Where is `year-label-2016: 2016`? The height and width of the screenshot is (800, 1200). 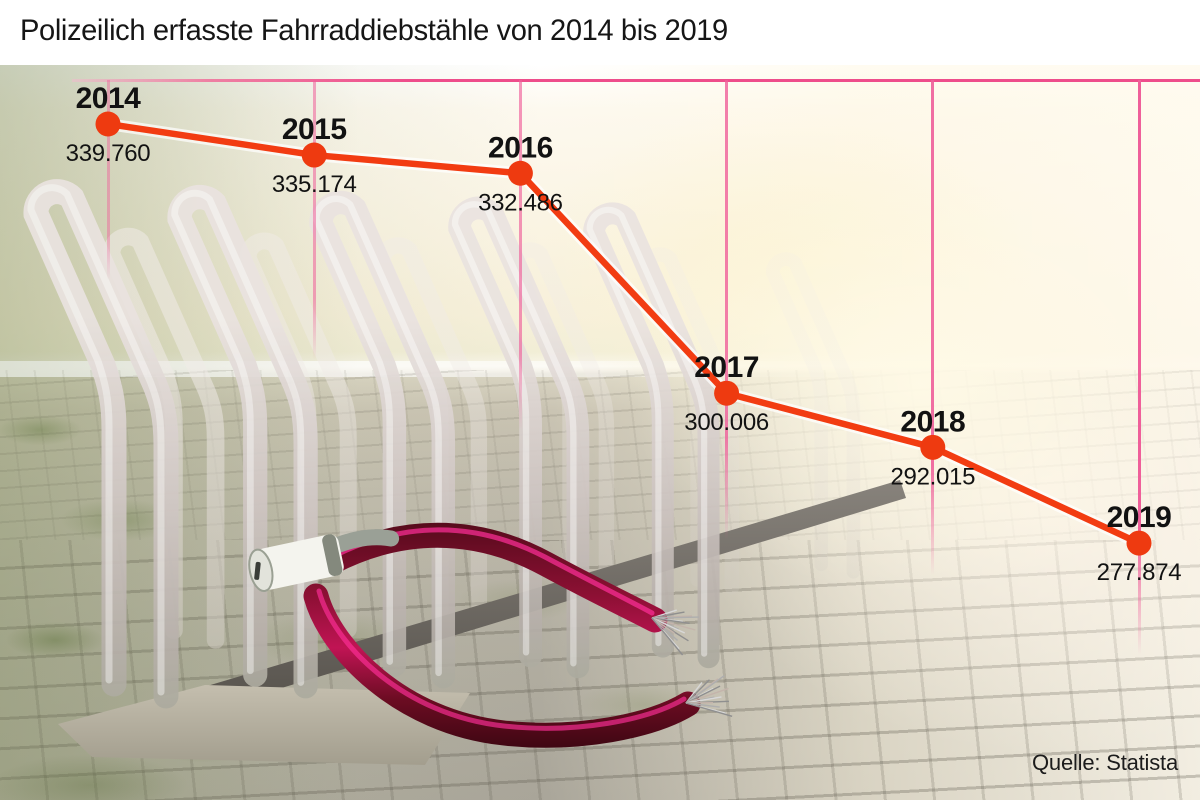
year-label-2016: 2016 is located at coordinates (520, 147).